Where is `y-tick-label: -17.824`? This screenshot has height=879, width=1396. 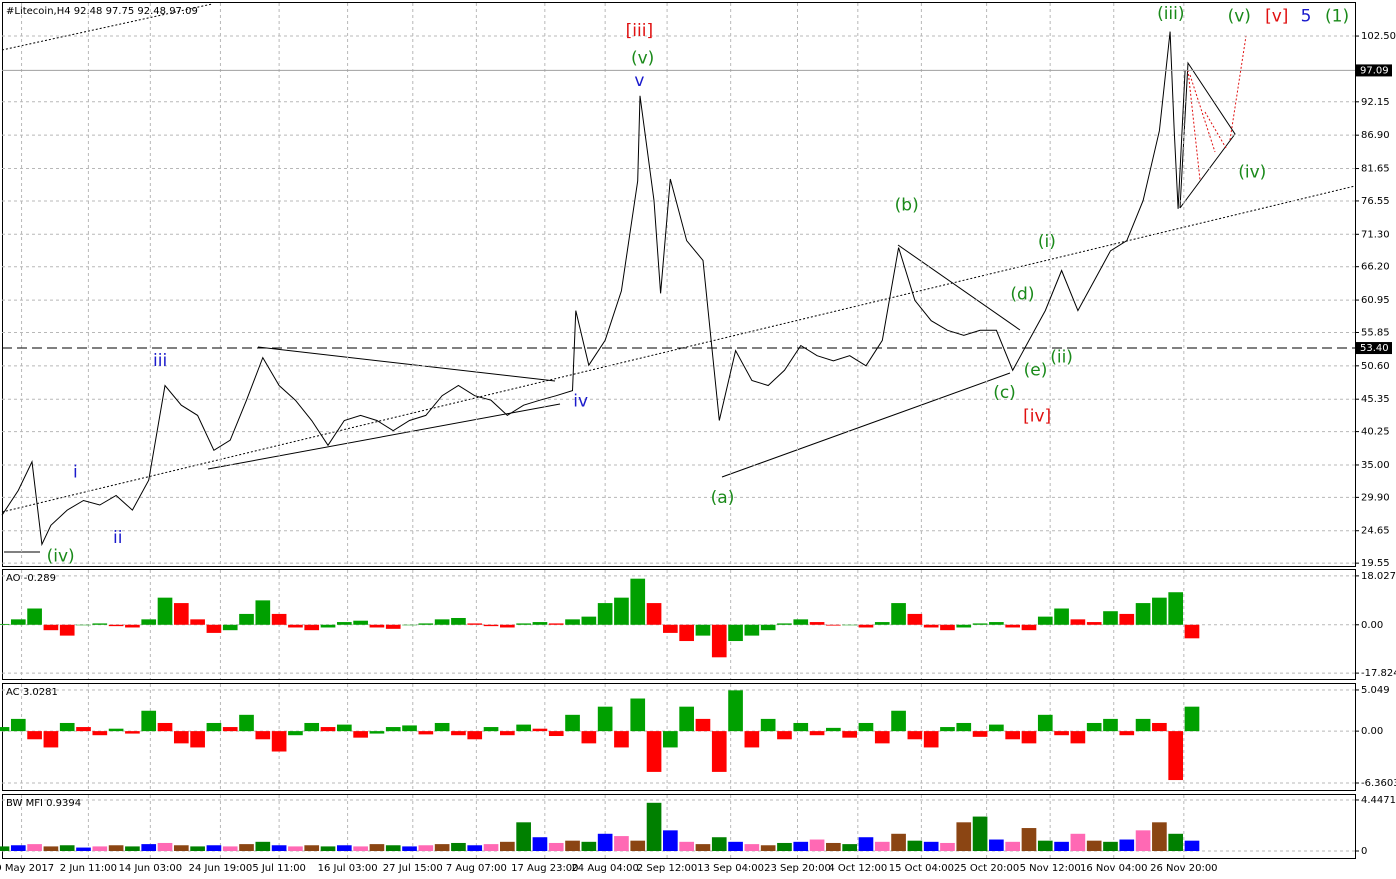 y-tick-label: -17.824 is located at coordinates (1378, 673).